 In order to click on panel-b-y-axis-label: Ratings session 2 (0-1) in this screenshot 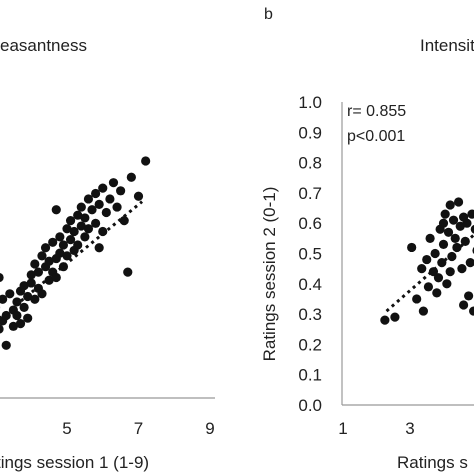, I will do `click(269, 274)`.